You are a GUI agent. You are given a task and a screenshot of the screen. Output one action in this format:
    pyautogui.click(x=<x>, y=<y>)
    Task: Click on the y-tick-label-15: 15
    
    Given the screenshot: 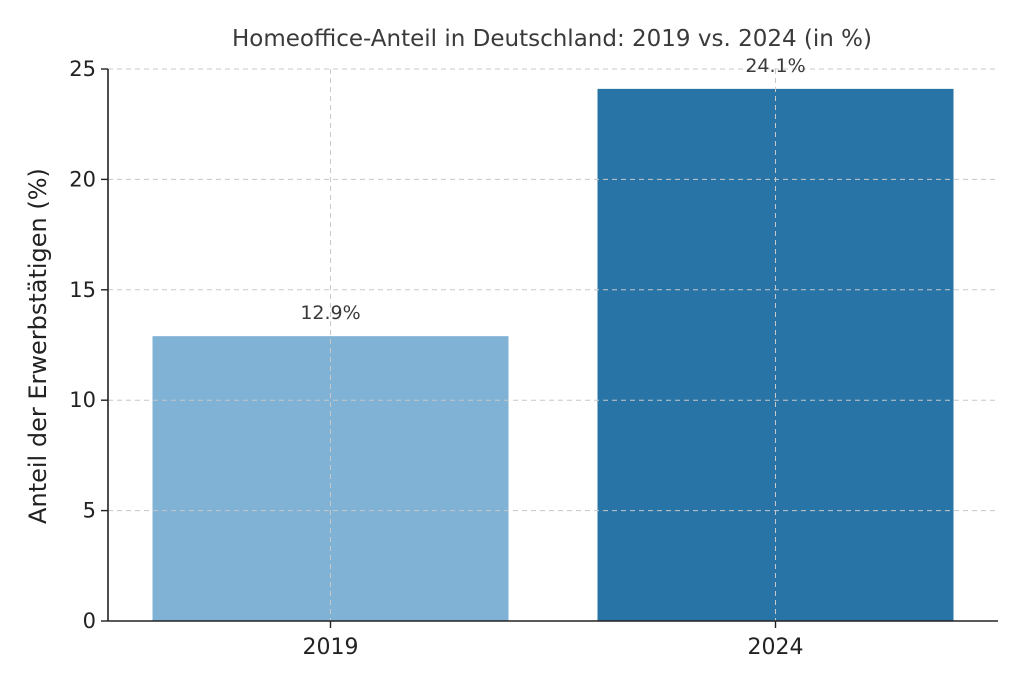 What is the action you would take?
    pyautogui.click(x=82, y=290)
    